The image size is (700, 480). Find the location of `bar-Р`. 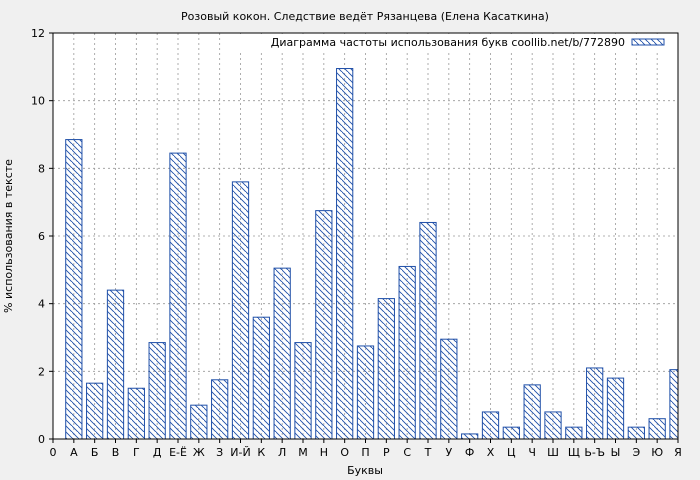

bar-Р is located at coordinates (386, 369).